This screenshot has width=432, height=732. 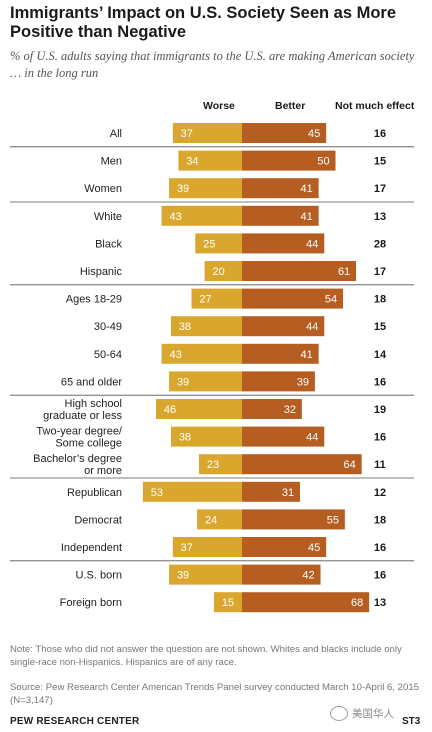 I want to click on figure-code: ST3, so click(x=411, y=721).